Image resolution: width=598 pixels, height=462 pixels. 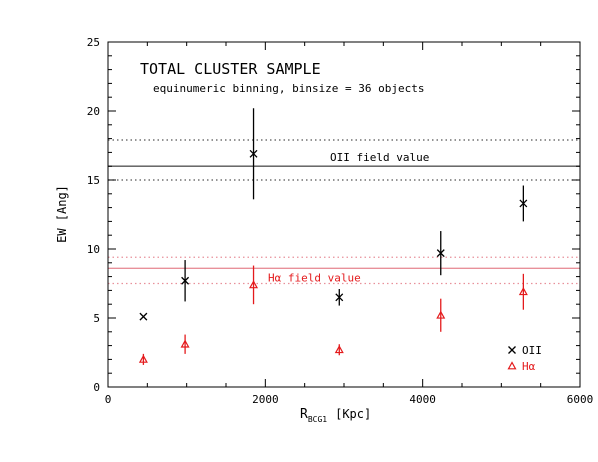 I want to click on x-tick-label: 6000, so click(x=580, y=399).